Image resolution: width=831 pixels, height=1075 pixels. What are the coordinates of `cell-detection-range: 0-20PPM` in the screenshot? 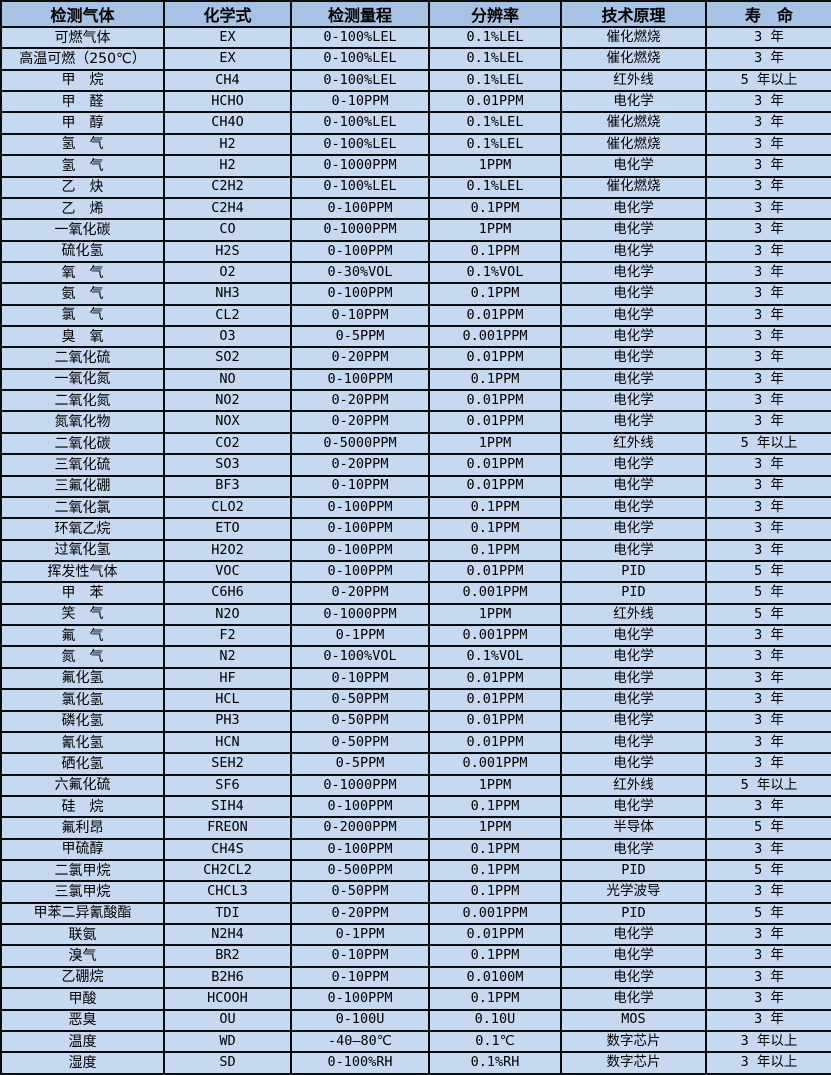 It's located at (360, 422).